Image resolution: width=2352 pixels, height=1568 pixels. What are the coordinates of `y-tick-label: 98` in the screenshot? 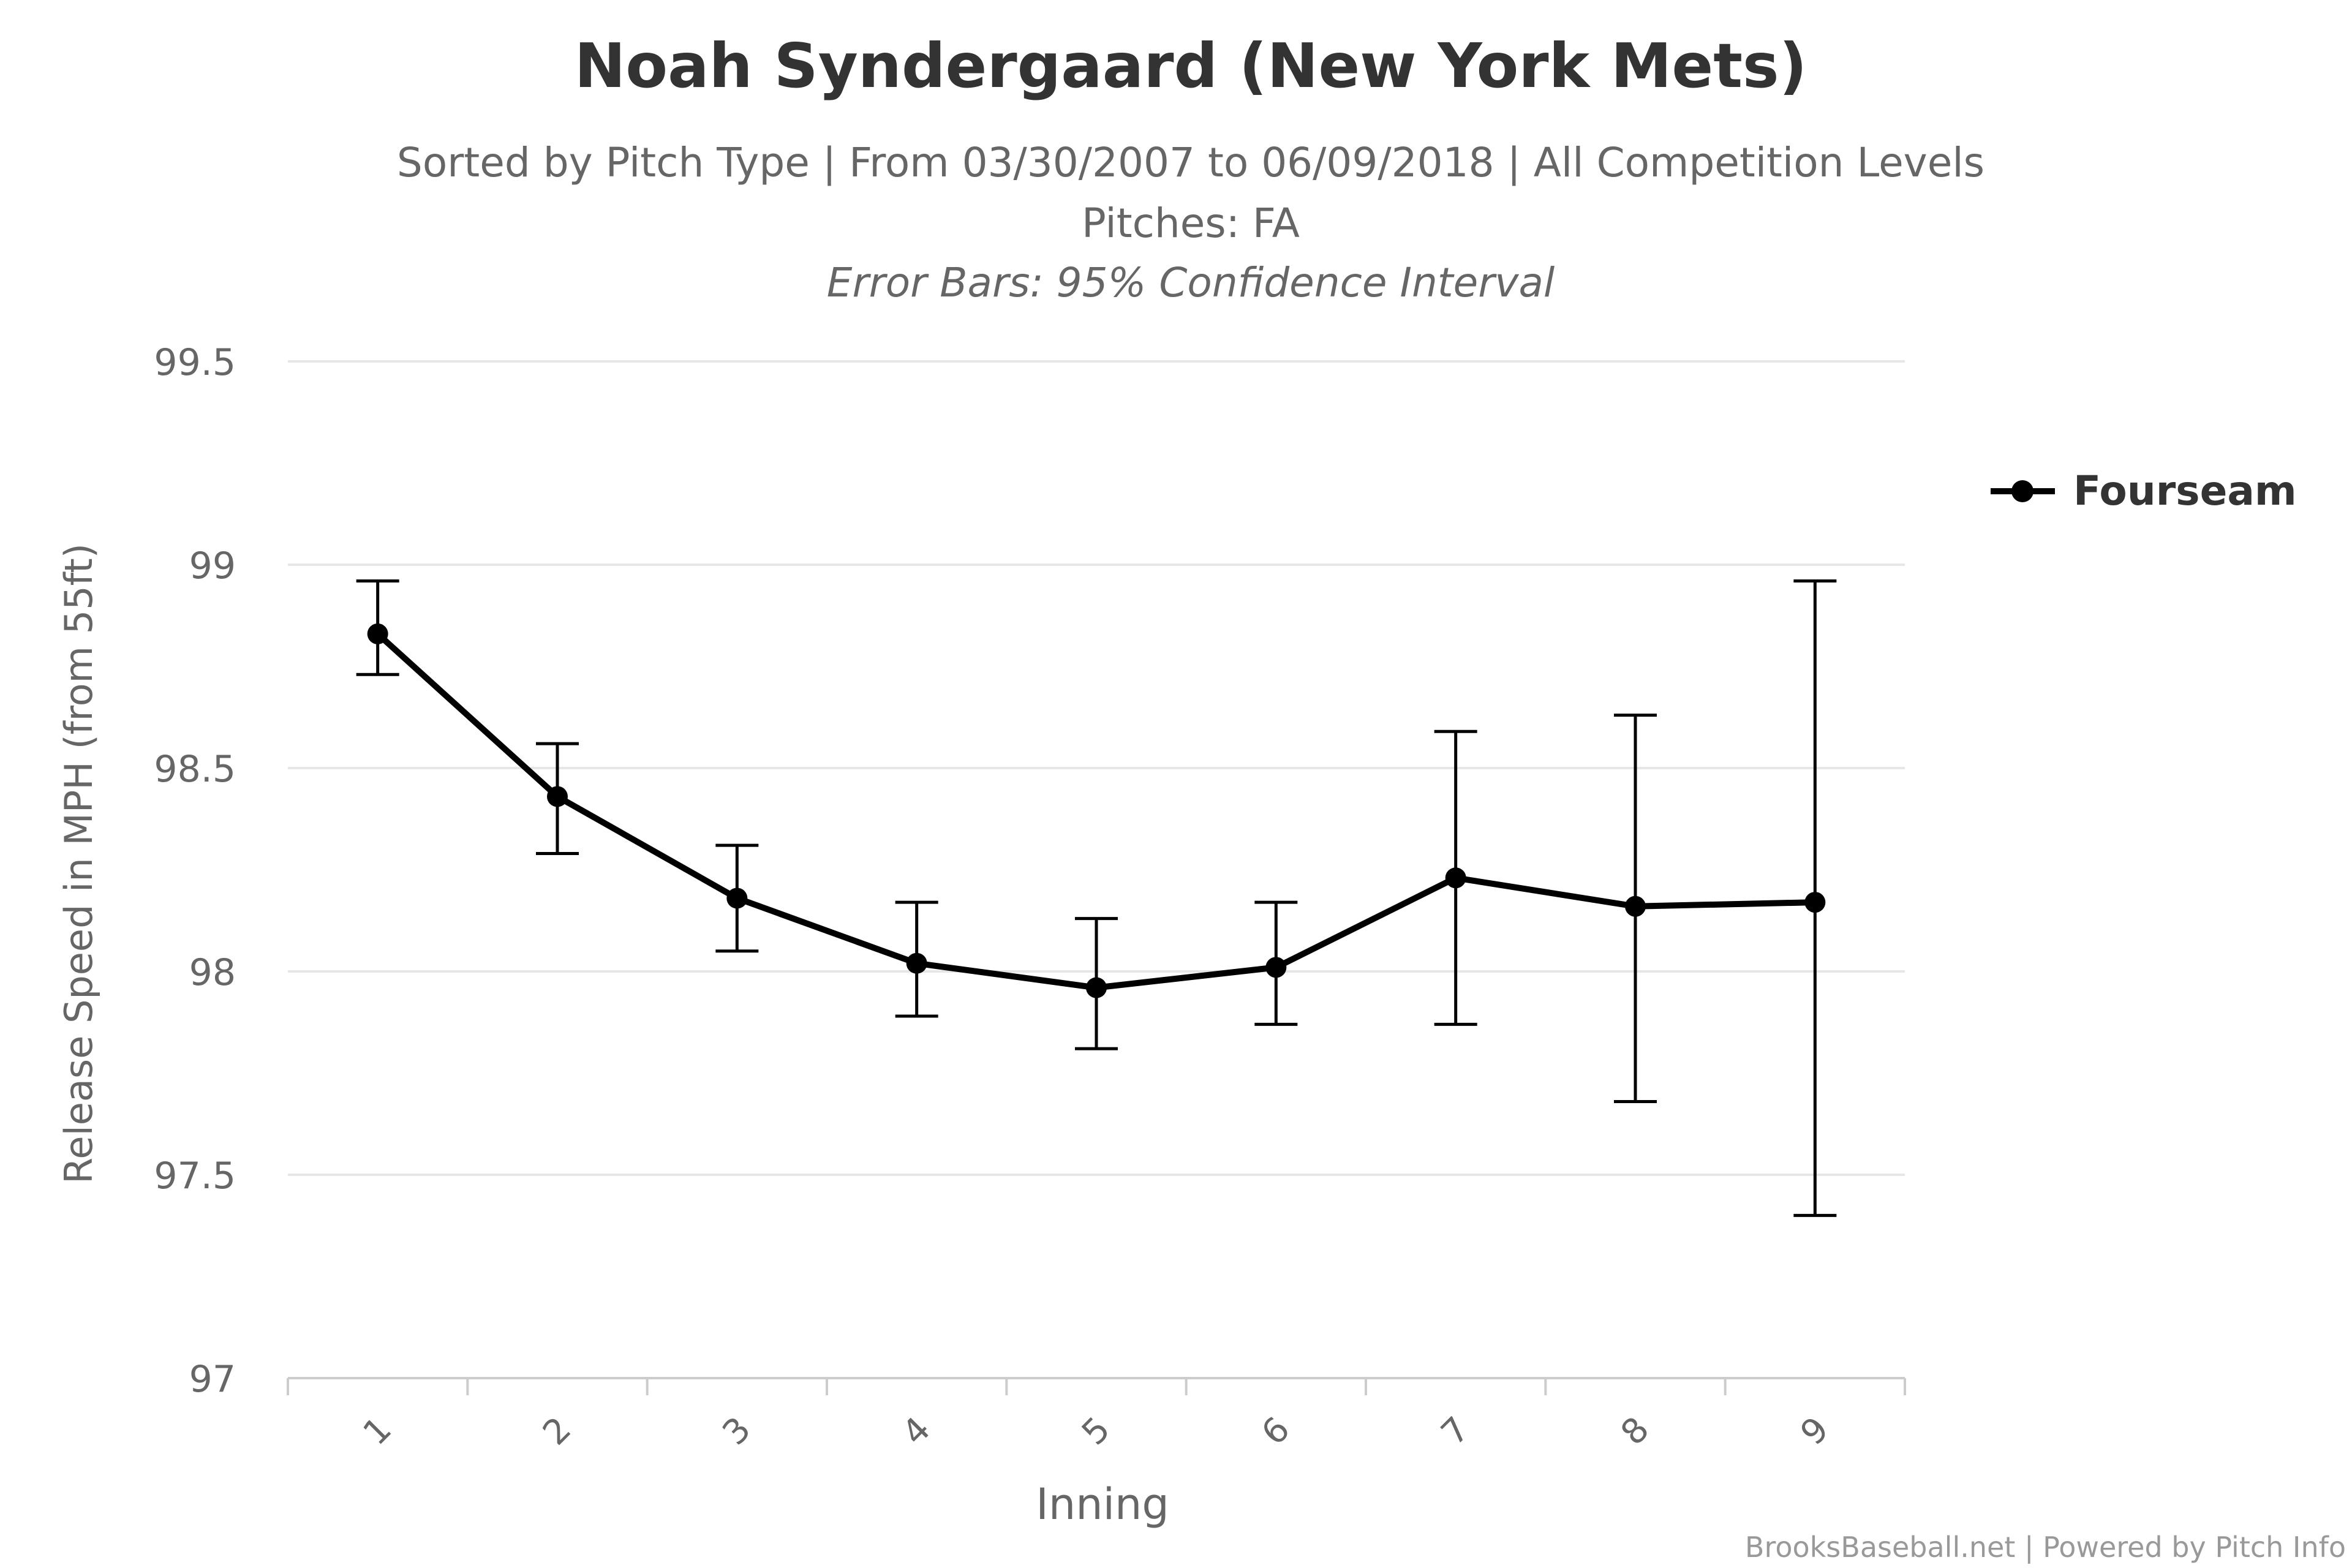 It's located at (213, 973).